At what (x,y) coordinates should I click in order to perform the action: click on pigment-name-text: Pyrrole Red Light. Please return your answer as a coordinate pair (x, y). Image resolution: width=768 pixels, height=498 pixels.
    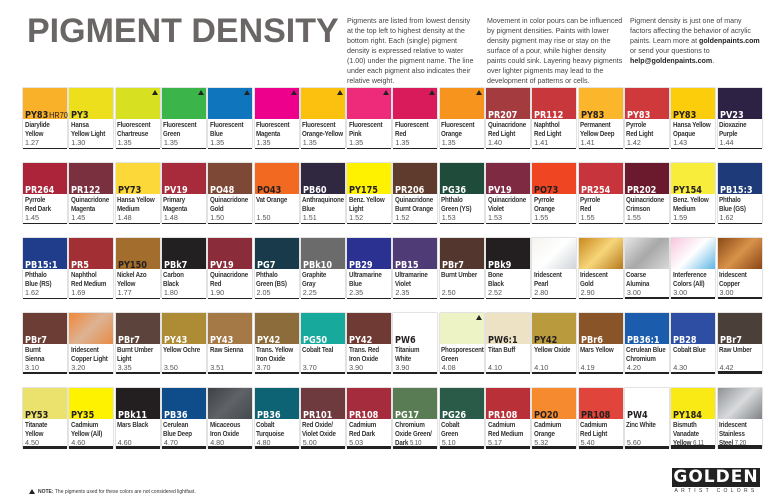
    Looking at the image, I should click on (640, 129).